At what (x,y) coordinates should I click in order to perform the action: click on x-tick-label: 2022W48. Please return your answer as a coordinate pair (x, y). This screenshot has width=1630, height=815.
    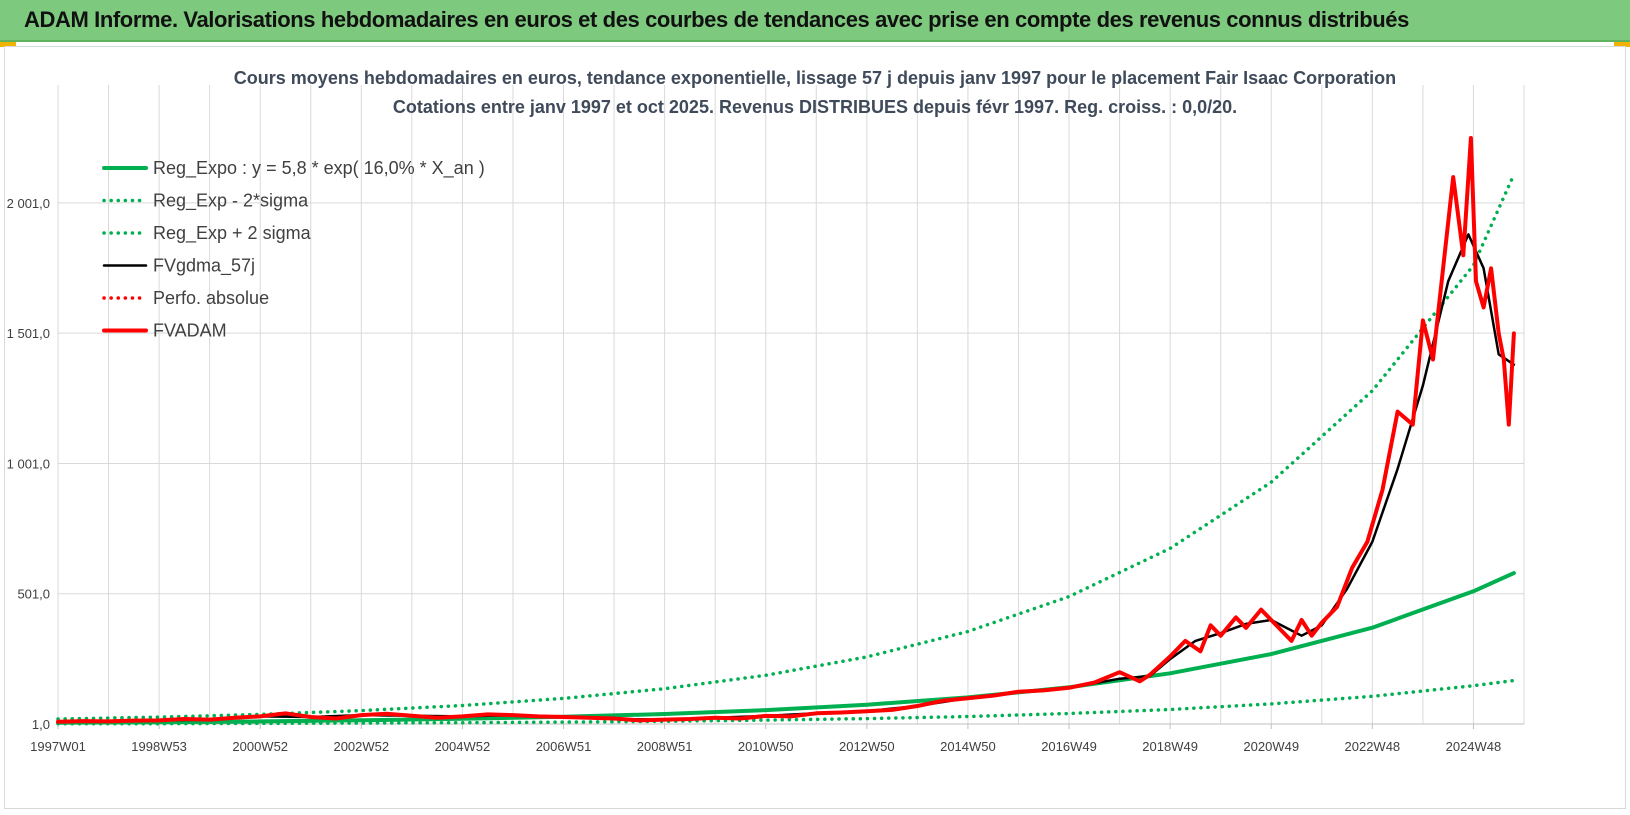
    Looking at the image, I should click on (1373, 746).